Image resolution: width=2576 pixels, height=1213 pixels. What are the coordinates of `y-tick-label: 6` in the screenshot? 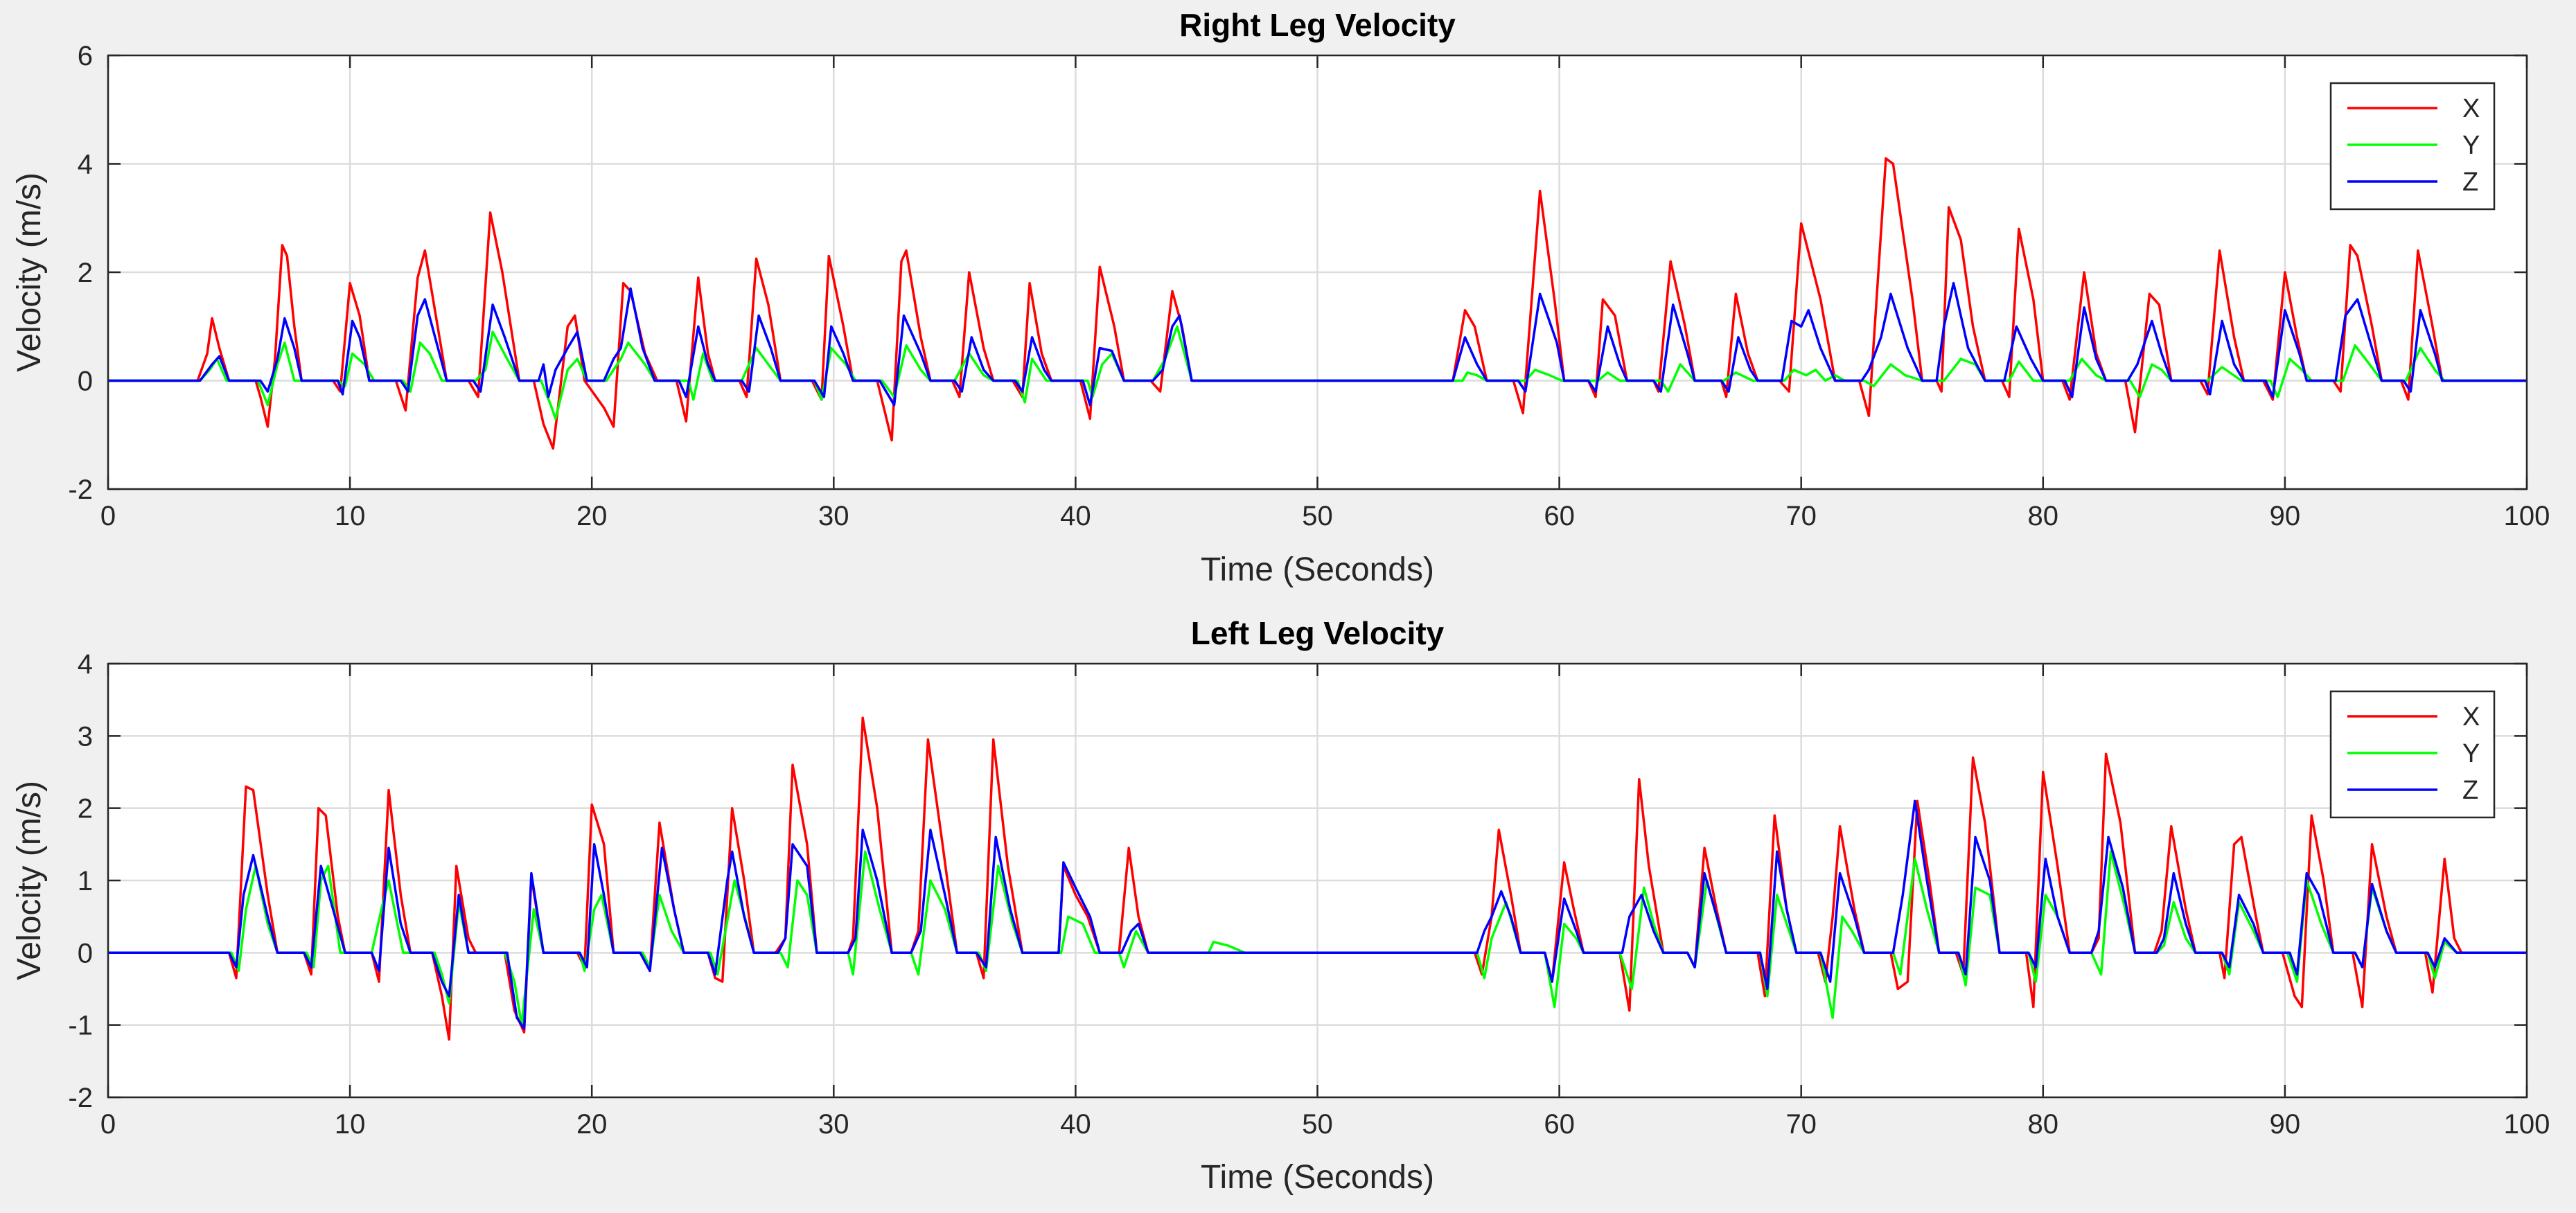 It's located at (85, 56).